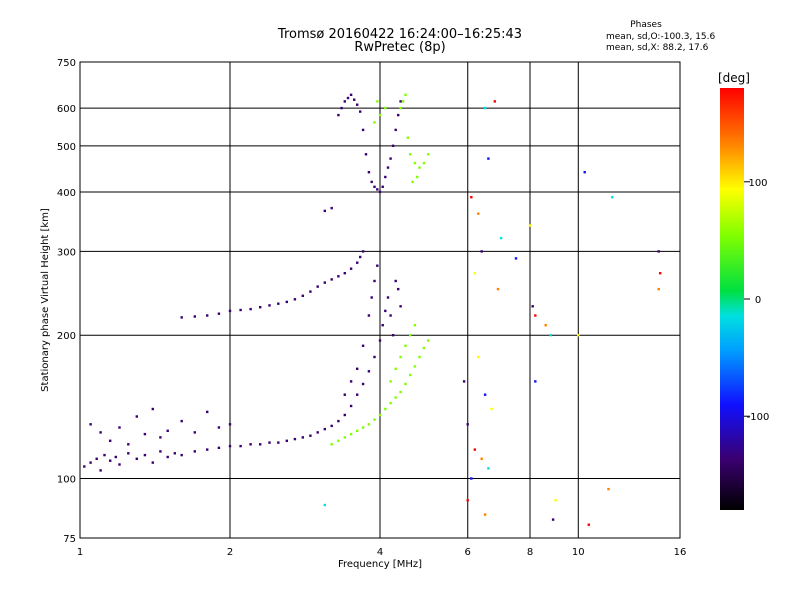 Image resolution: width=800 pixels, height=600 pixels. I want to click on y-axis-label: Stationary phase Virtual Height [km], so click(45, 300).